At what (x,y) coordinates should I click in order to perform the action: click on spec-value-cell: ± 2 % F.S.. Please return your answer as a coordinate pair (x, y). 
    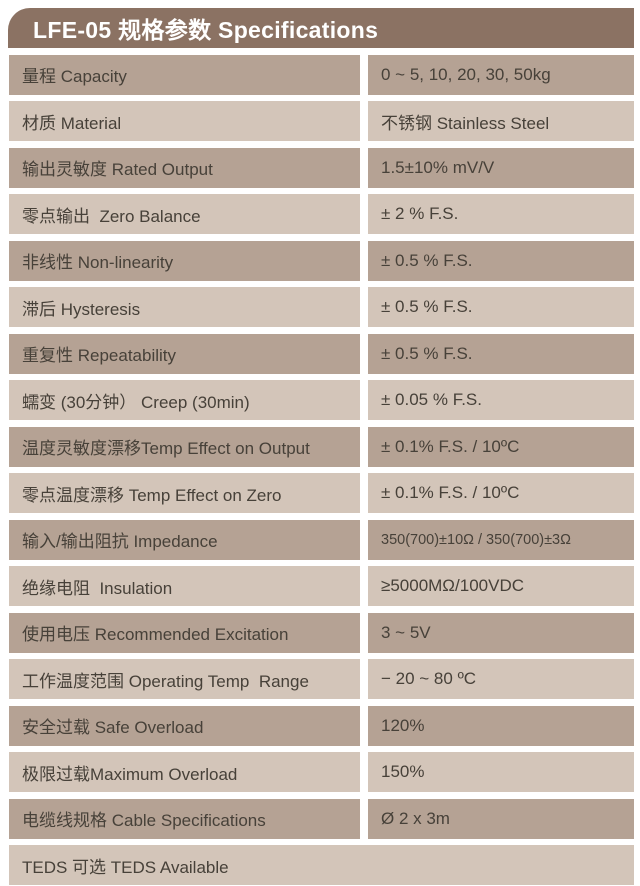
    Looking at the image, I should click on (501, 214).